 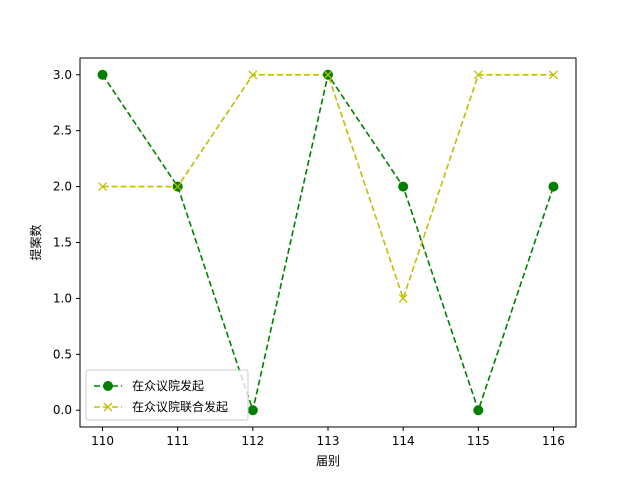 I want to click on y-tick-label: 0.5, so click(x=62, y=354).